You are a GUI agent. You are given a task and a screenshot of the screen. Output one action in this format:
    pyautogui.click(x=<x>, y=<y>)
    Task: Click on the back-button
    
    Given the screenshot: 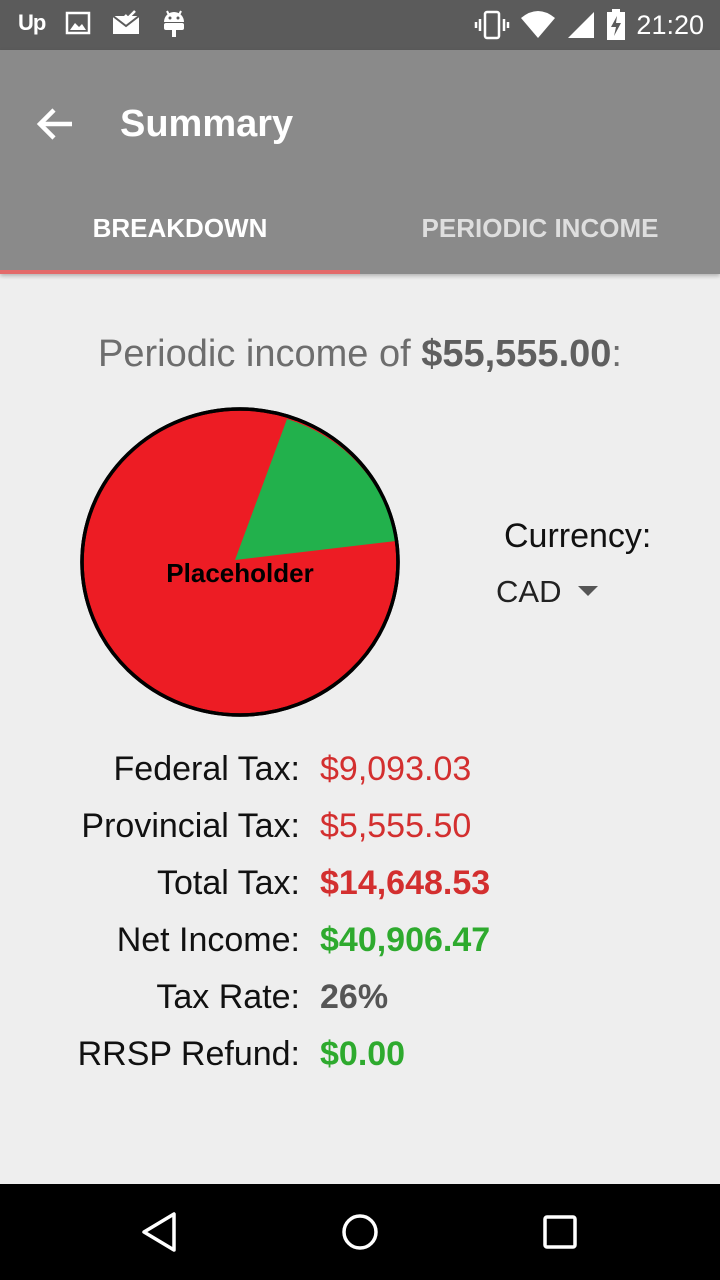 What is the action you would take?
    pyautogui.click(x=56, y=124)
    